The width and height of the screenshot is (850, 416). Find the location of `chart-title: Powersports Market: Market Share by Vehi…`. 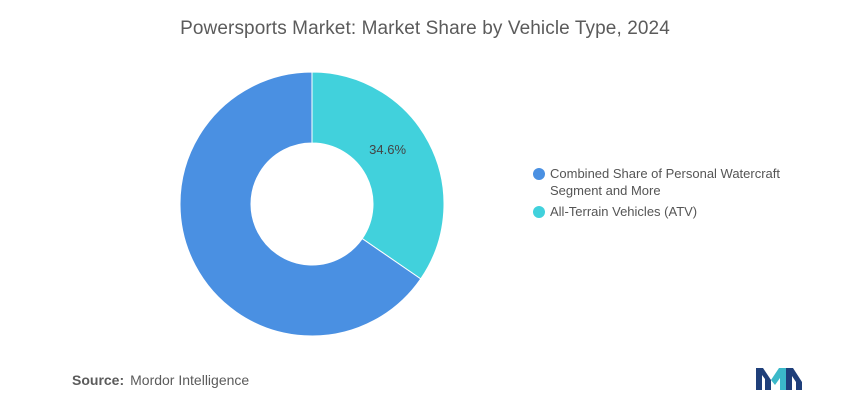

chart-title: Powersports Market: Market Share by Vehi… is located at coordinates (425, 28).